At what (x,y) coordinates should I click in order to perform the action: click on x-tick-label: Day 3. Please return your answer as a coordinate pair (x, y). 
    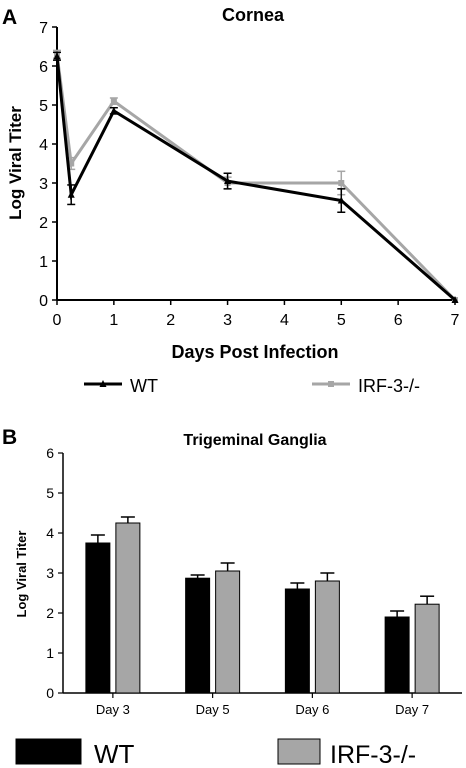
    Looking at the image, I should click on (113, 709).